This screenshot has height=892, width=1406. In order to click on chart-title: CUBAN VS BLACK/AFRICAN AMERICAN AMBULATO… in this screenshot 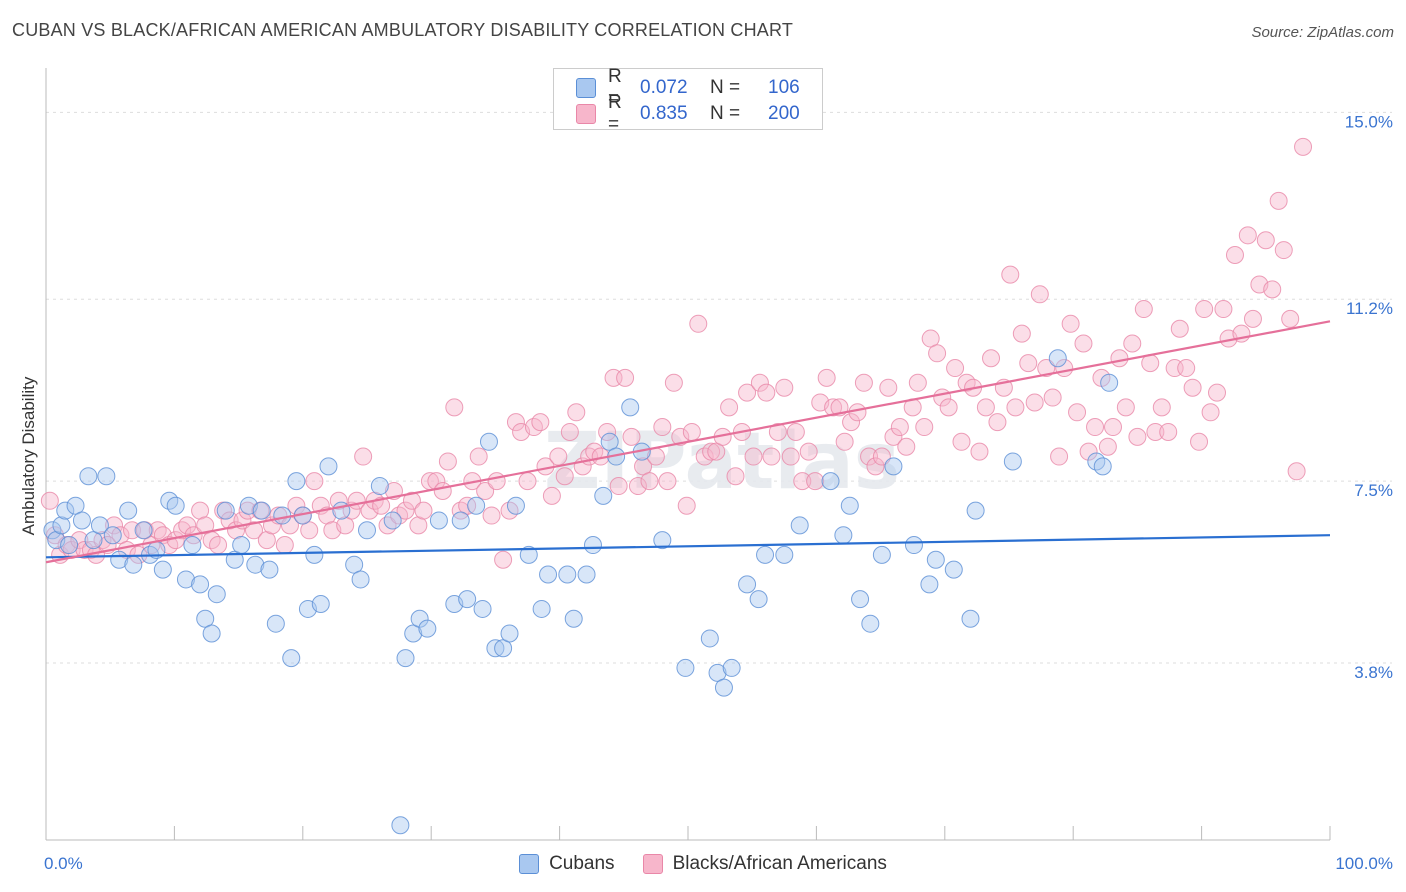, I will do `click(403, 30)`.